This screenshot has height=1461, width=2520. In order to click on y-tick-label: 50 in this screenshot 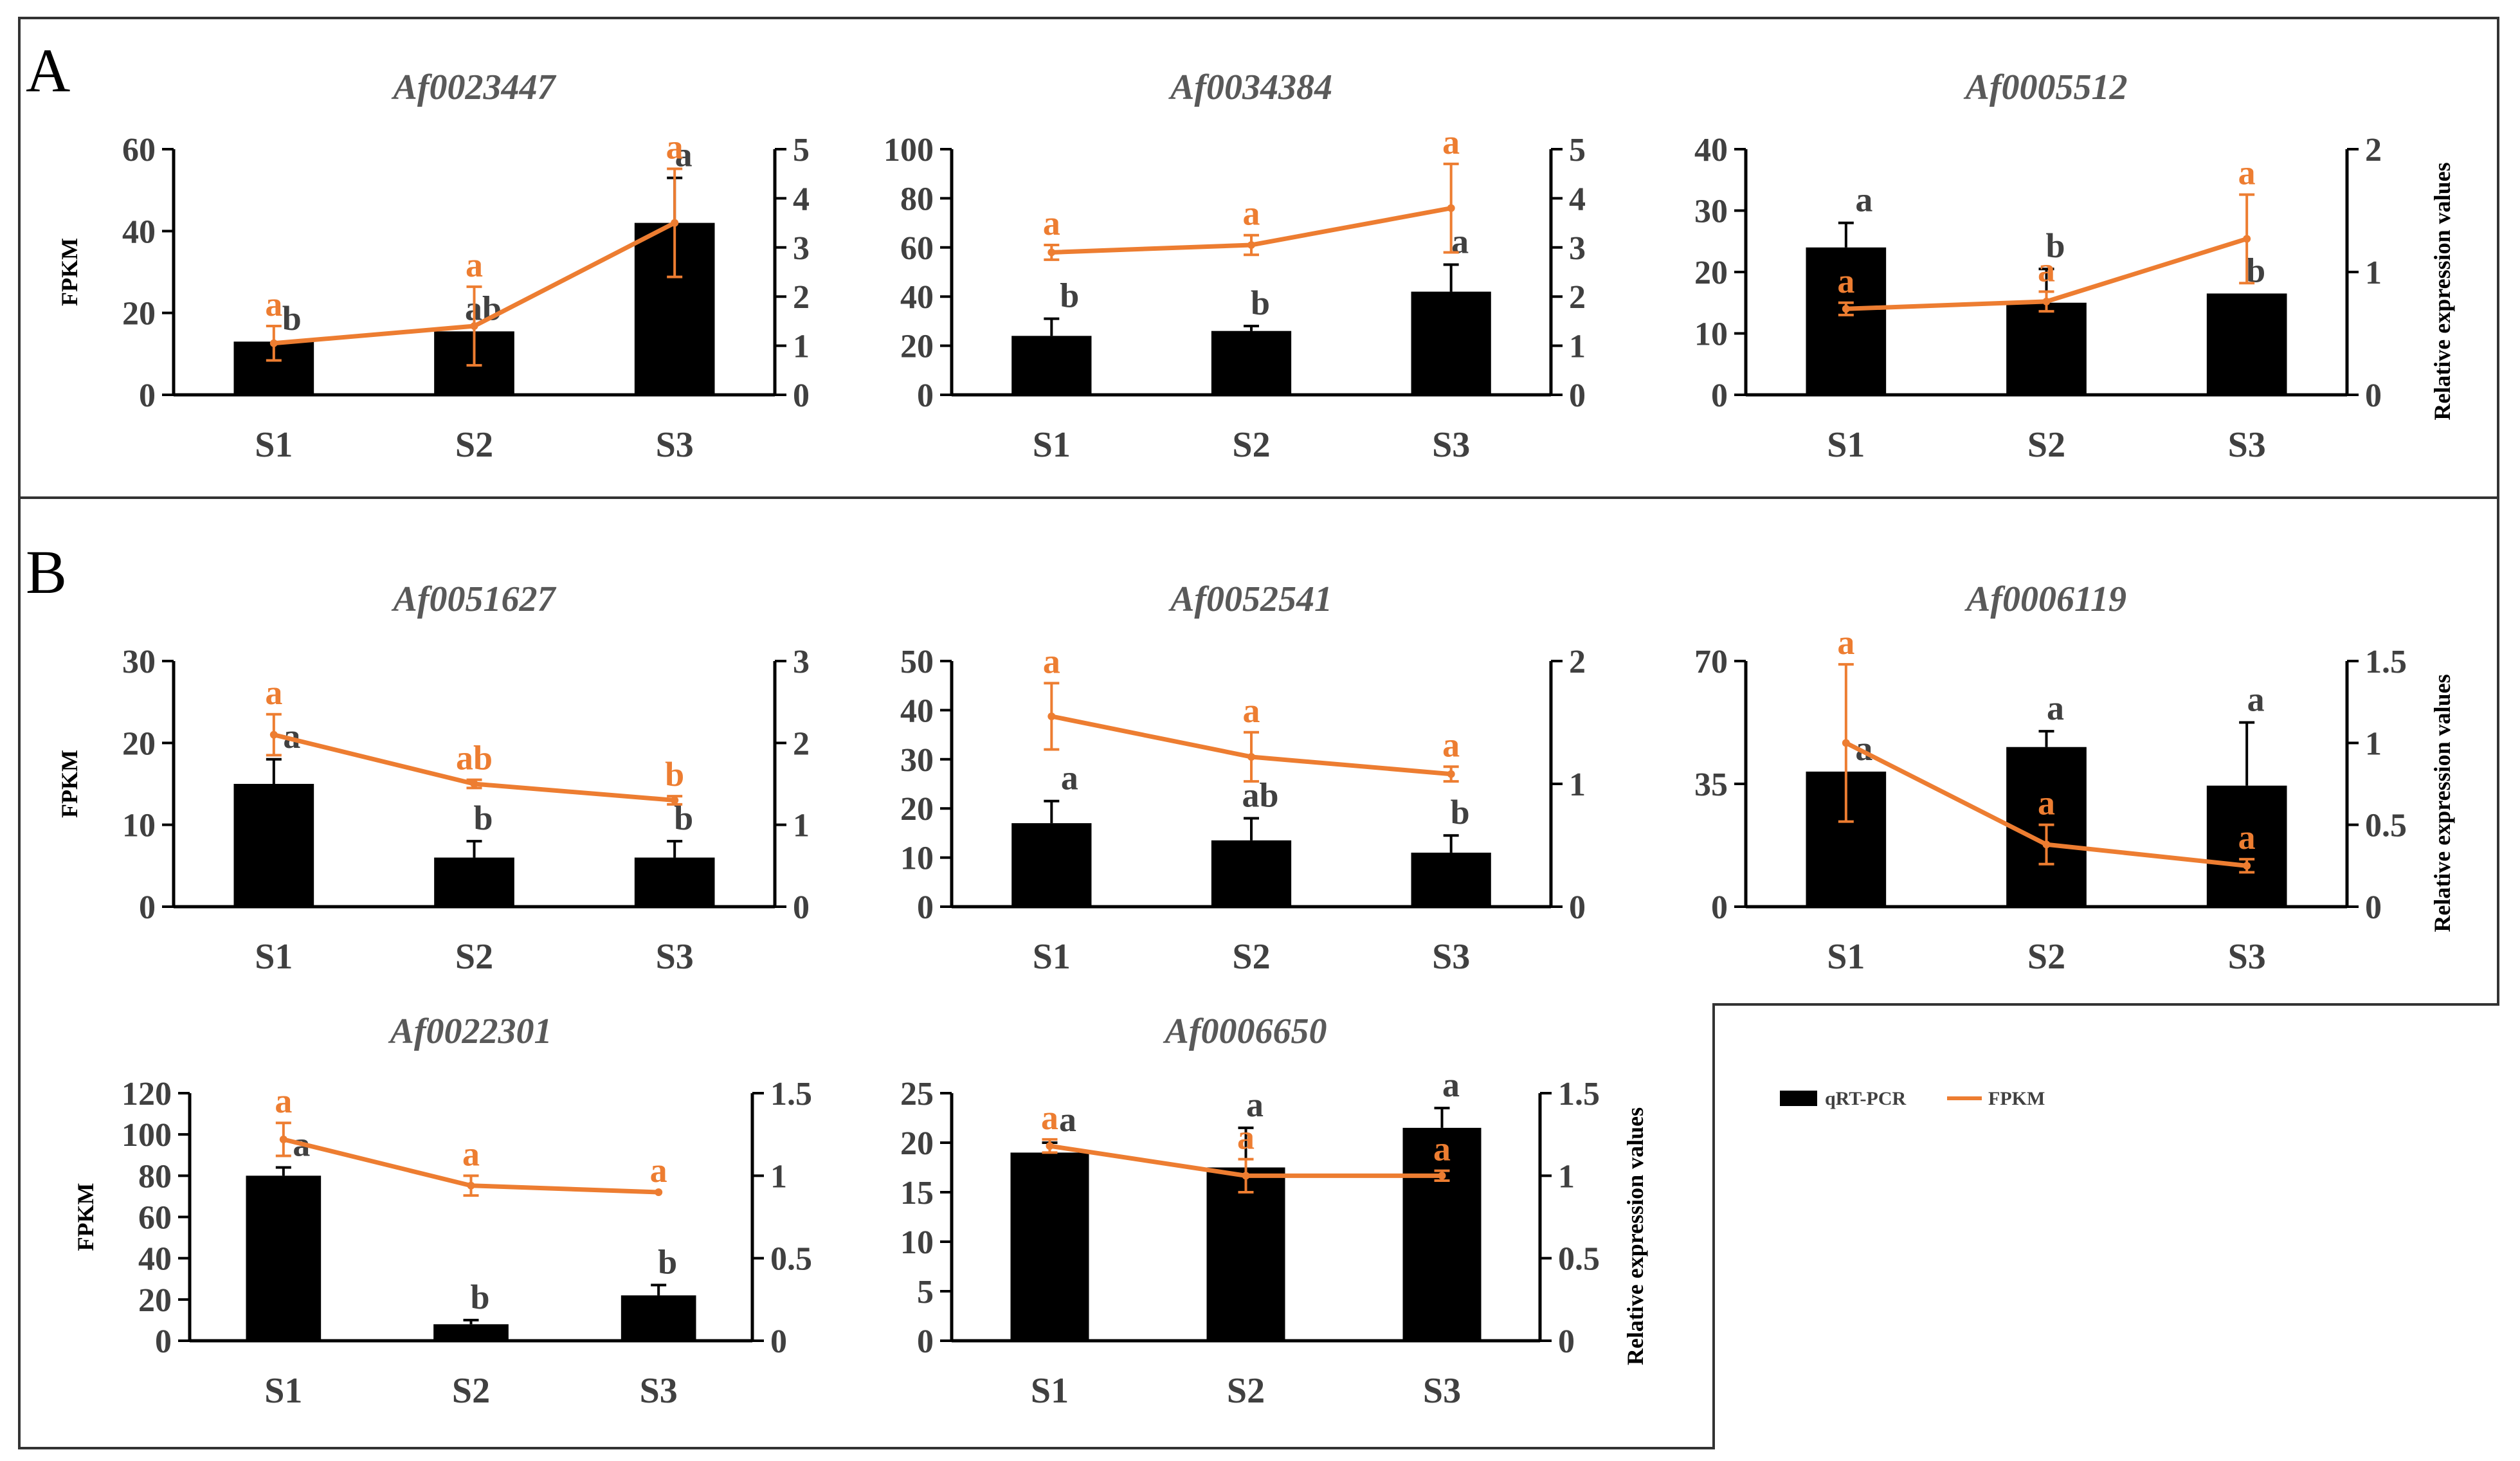, I will do `click(917, 662)`.